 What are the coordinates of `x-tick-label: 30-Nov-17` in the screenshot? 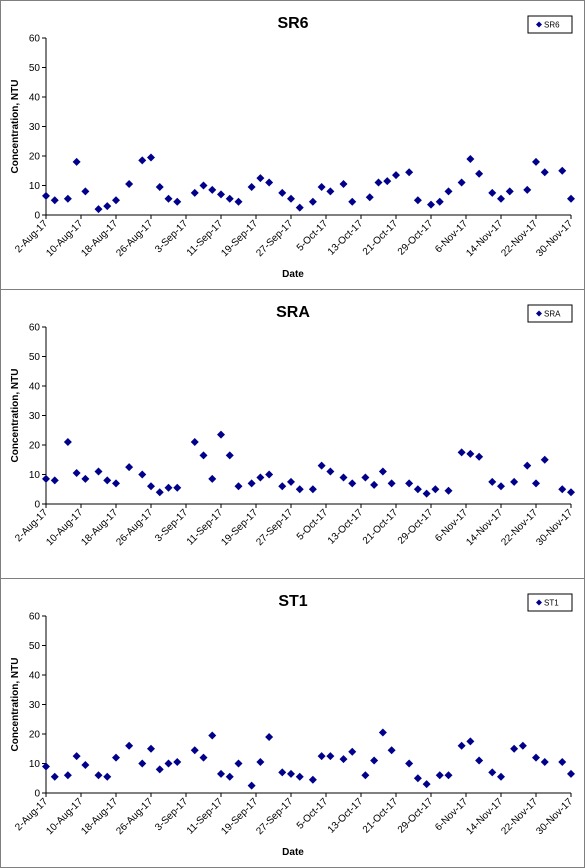 It's located at (554, 816).